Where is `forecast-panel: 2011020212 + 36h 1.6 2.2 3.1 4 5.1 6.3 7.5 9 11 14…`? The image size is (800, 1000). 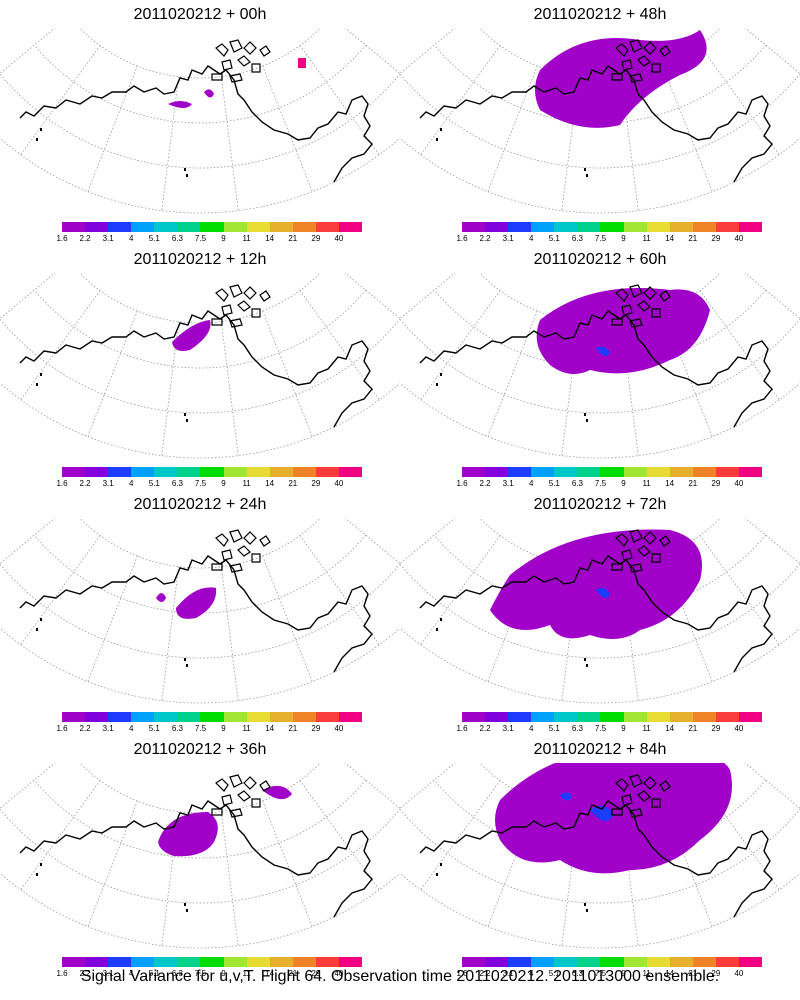 forecast-panel: 2011020212 + 36h 1.6 2.2 3.1 4 5.1 6.3 7.5 9 11 14… is located at coordinates (200, 857).